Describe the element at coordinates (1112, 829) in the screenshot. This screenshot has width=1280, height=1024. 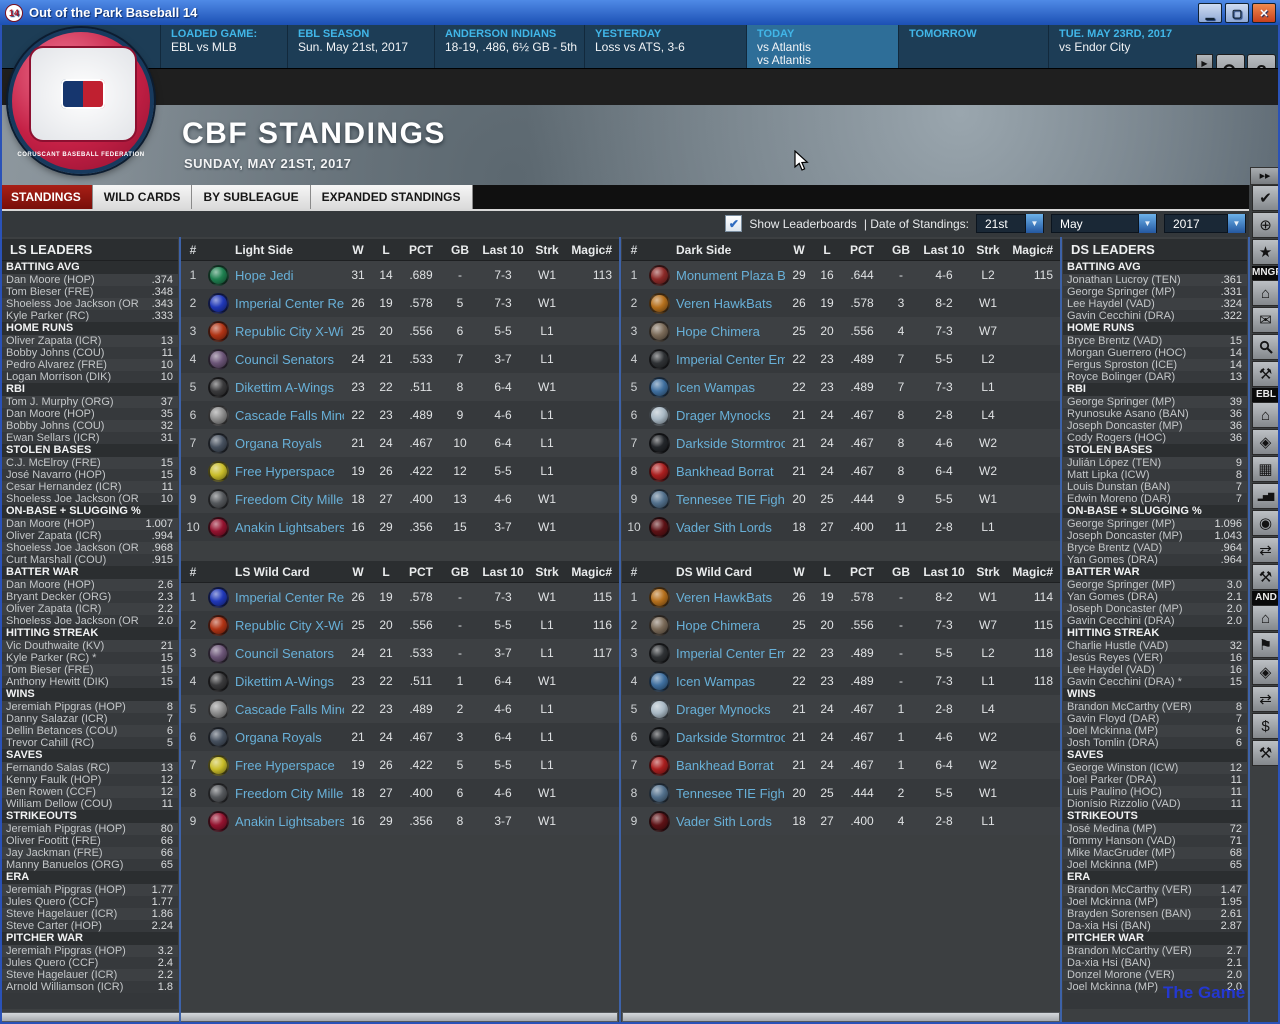
I see `leader-player-link: José Medina (MP)` at that location.